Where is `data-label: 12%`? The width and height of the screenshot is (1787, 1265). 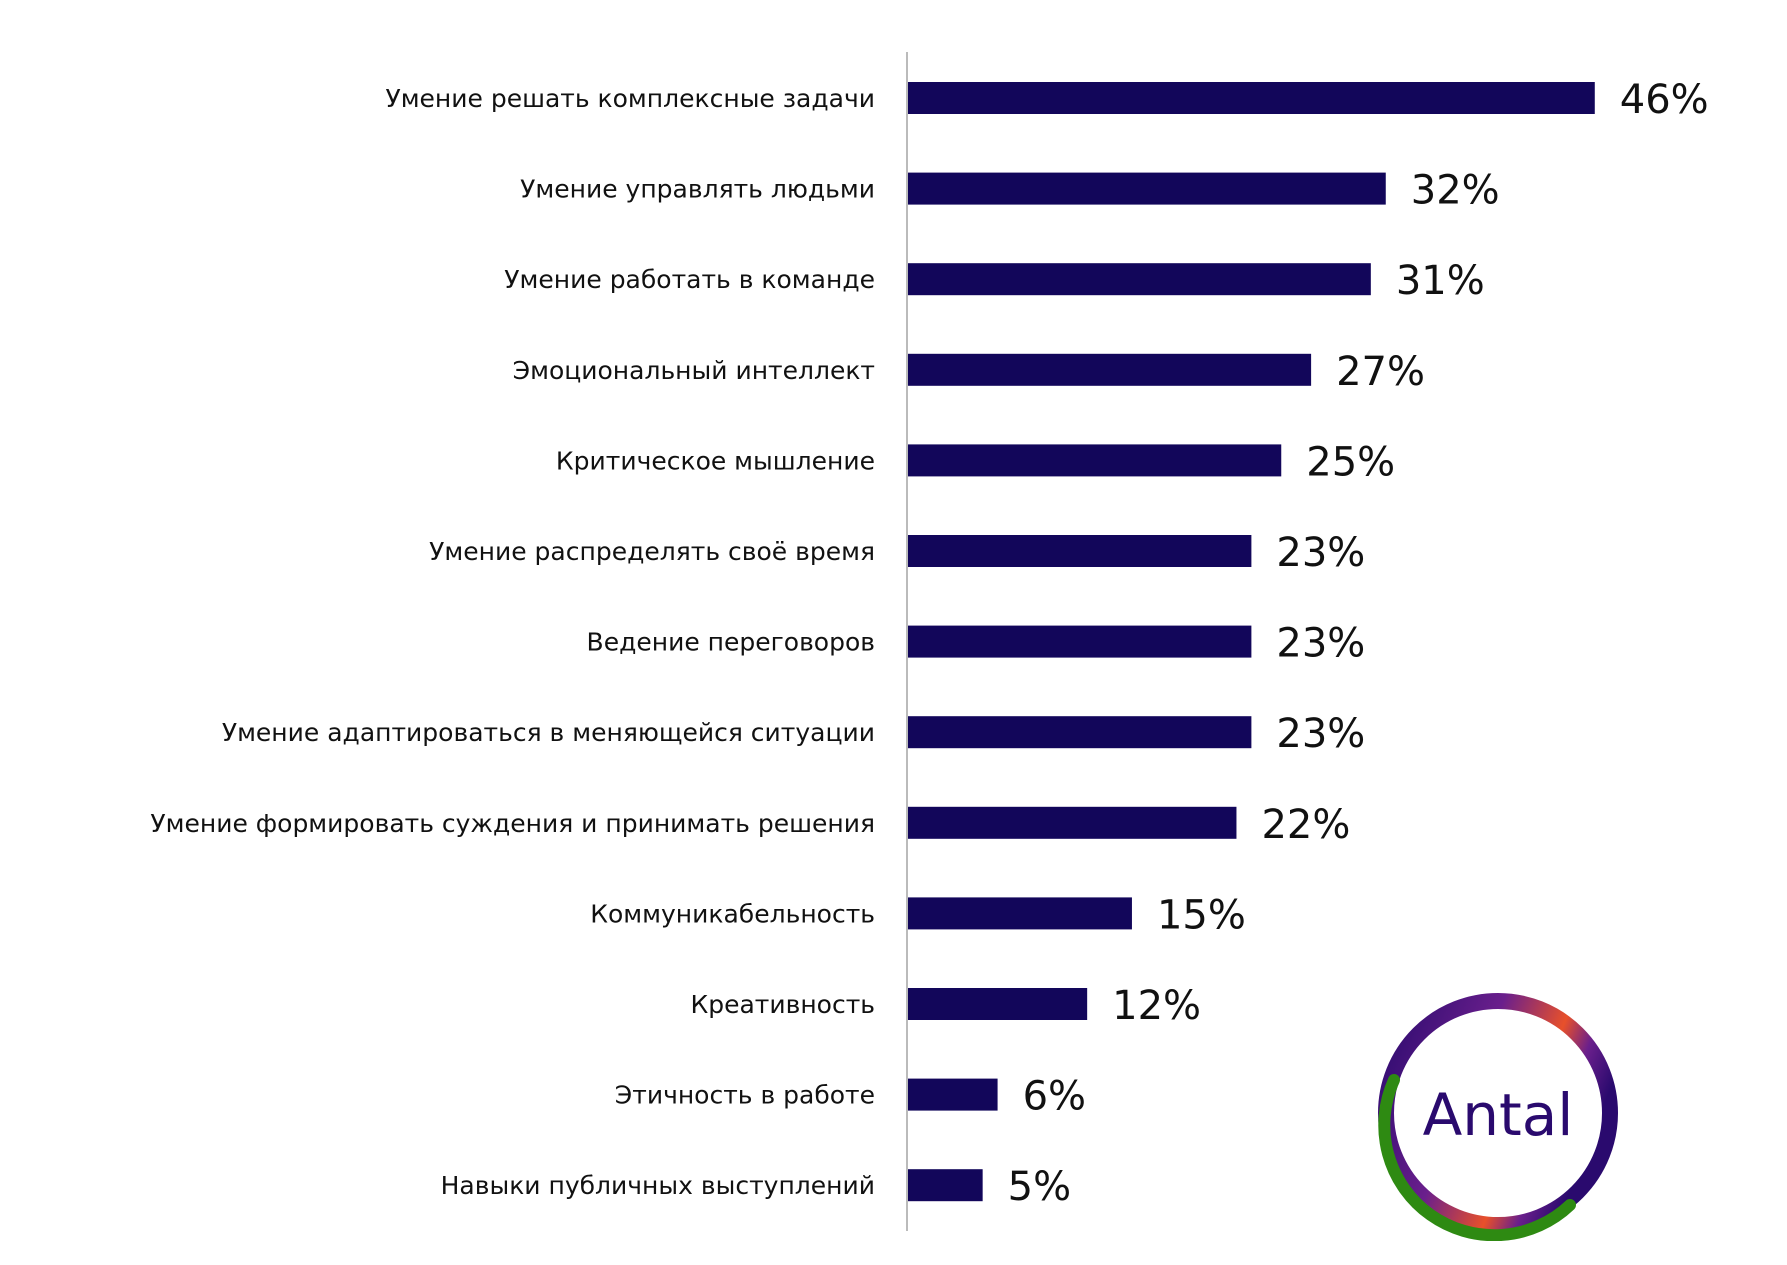
data-label: 12% is located at coordinates (1156, 1006).